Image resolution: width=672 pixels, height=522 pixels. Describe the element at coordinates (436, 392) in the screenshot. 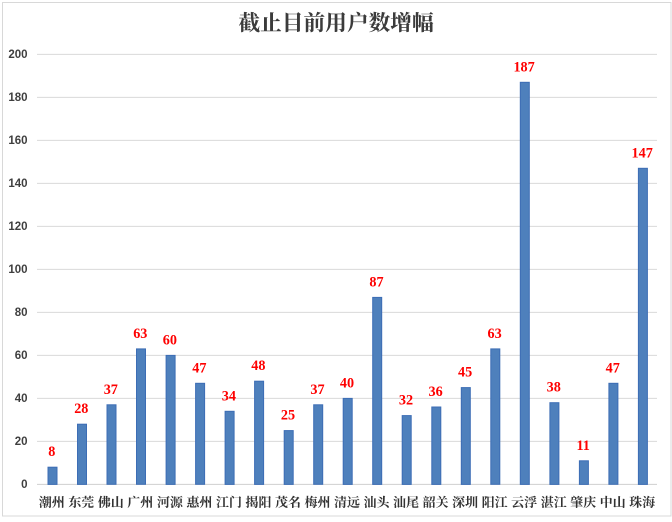

I see `svg-text: 36` at that location.